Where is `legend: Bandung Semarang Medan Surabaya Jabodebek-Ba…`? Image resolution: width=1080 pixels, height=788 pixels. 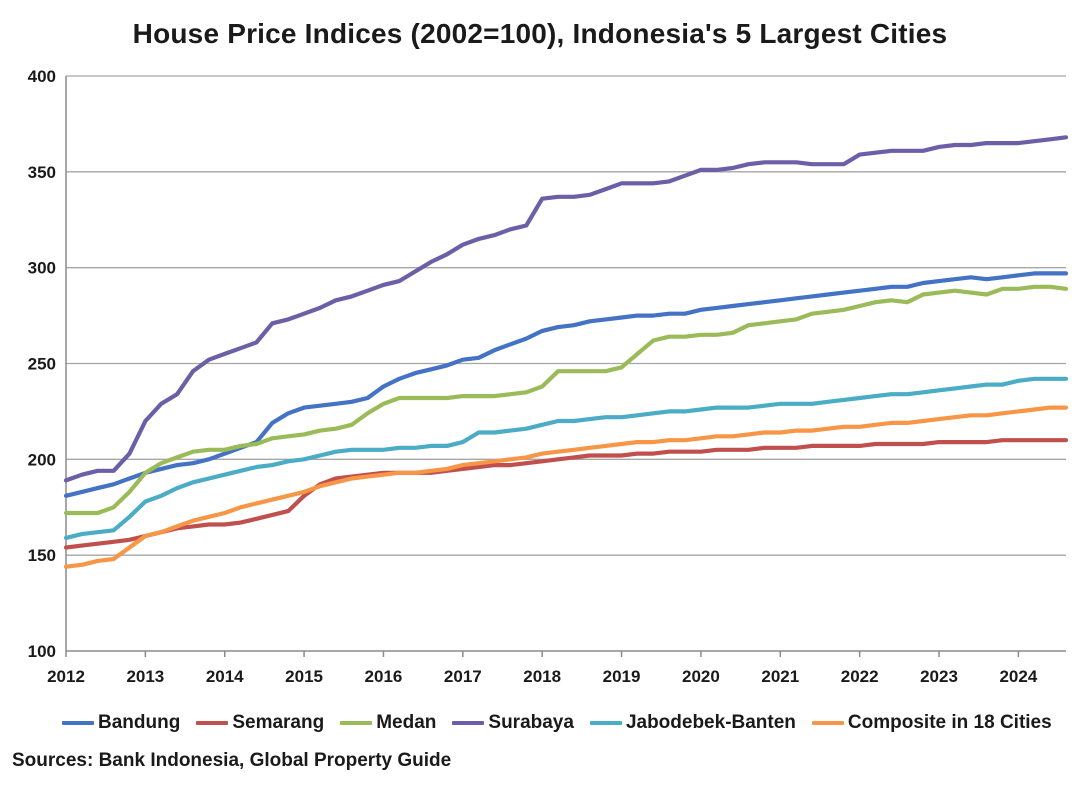
legend: Bandung Semarang Medan Surabaya Jabodebek-Ba… is located at coordinates (565, 723).